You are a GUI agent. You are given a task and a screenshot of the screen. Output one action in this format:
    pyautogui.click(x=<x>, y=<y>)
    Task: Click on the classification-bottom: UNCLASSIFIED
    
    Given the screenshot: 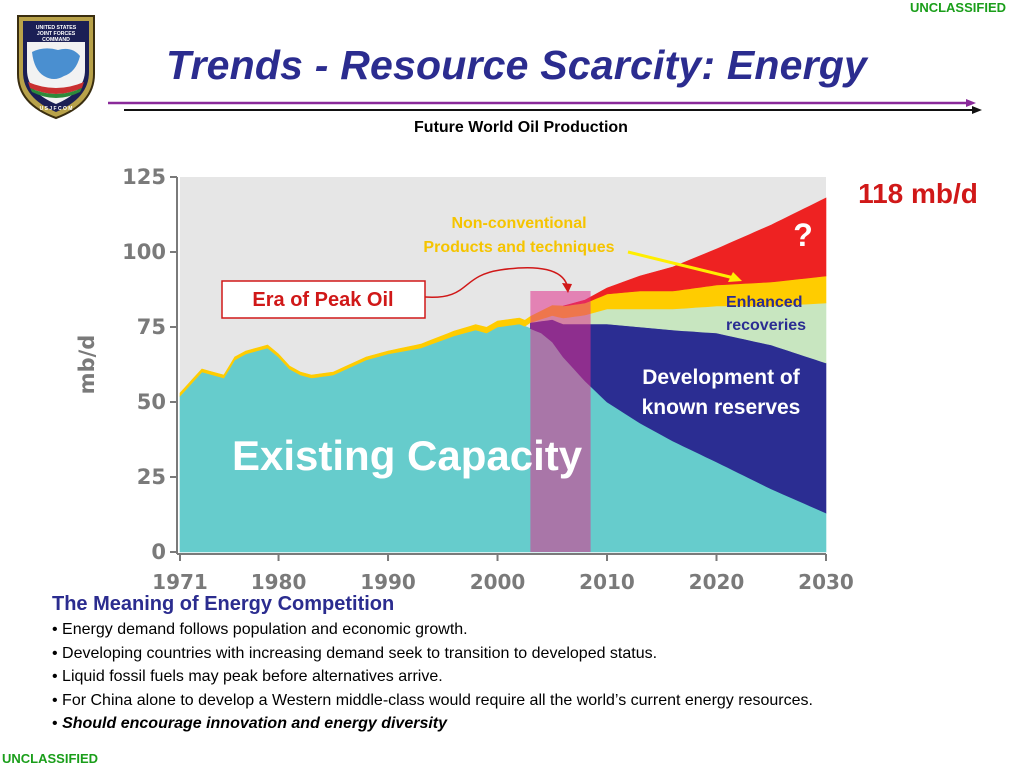 What is the action you would take?
    pyautogui.click(x=50, y=758)
    